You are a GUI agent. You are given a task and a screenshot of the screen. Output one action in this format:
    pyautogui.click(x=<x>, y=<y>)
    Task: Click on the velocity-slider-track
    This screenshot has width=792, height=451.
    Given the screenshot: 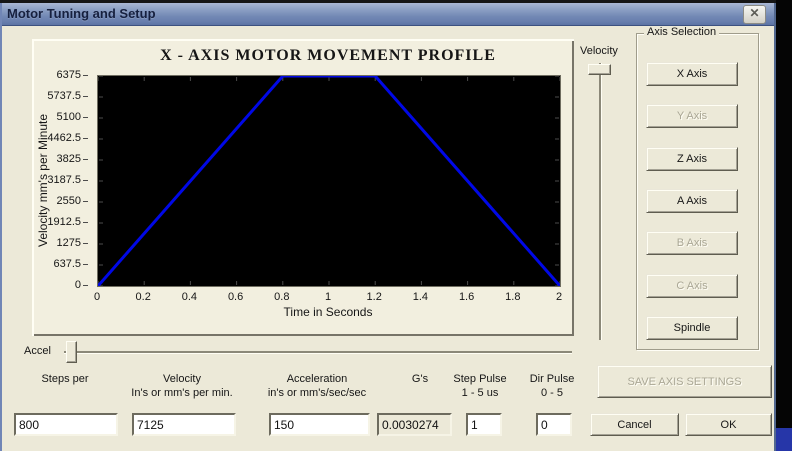 What is the action you would take?
    pyautogui.click(x=600, y=201)
    